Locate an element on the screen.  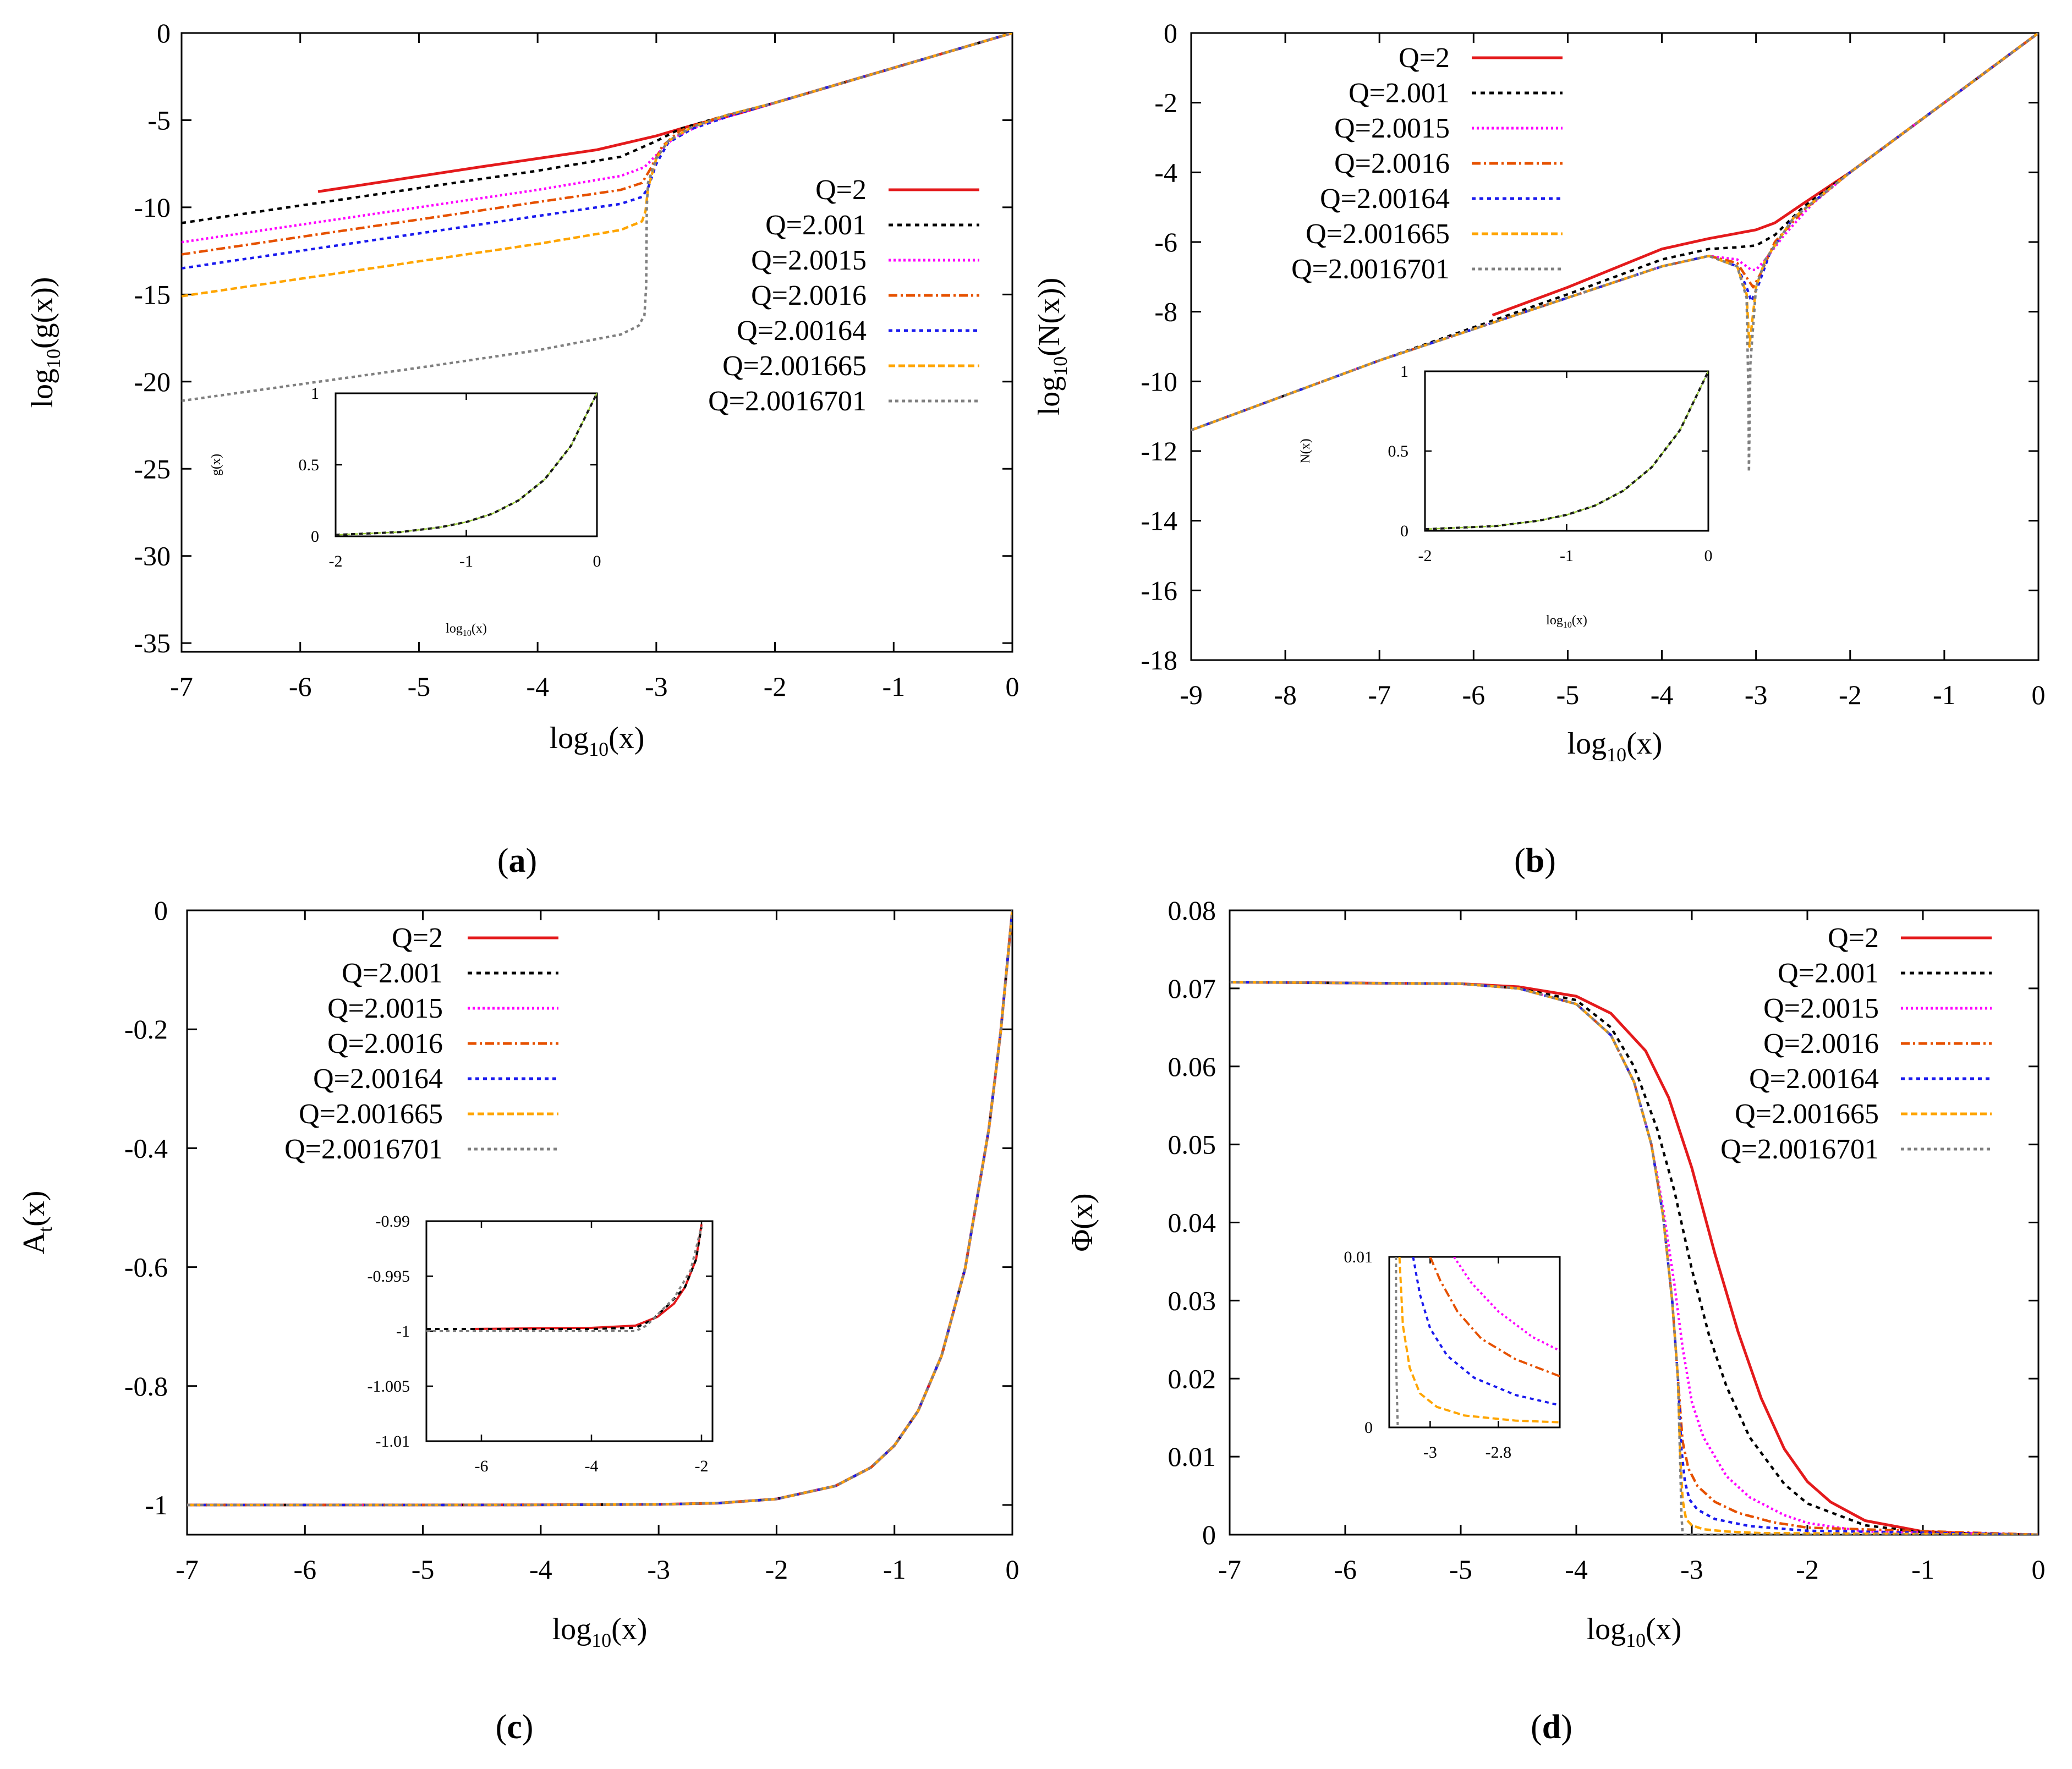
y-tick-label: -2 is located at coordinates (1165, 102).